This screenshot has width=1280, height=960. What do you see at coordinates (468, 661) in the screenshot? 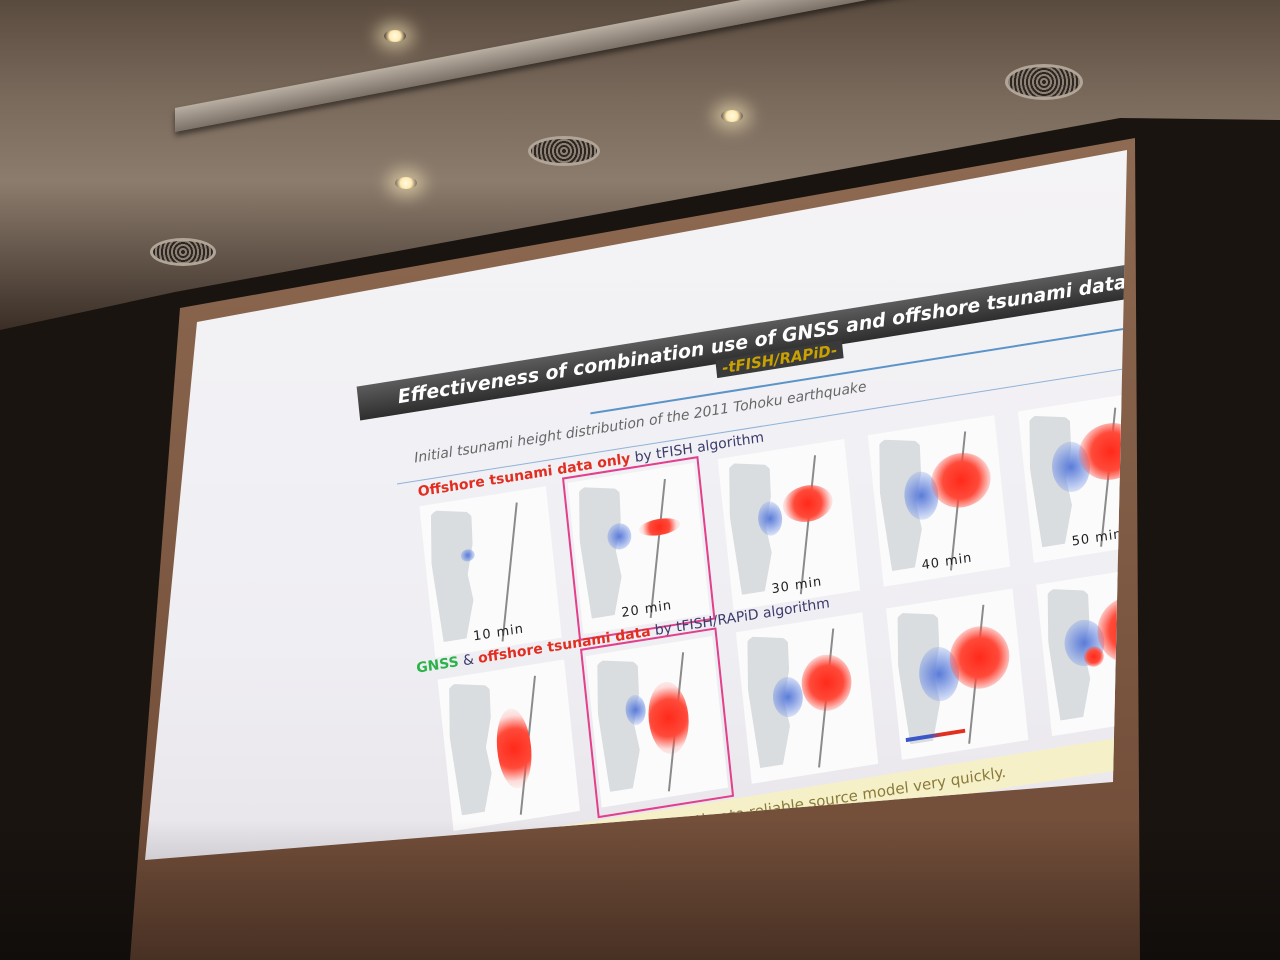
I see `row2-label-amp: &` at bounding box center [468, 661].